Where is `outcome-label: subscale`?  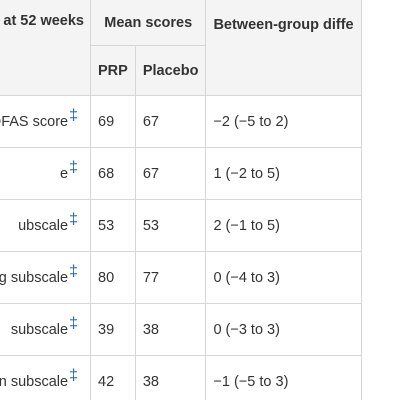
outcome-label: subscale is located at coordinates (39, 329).